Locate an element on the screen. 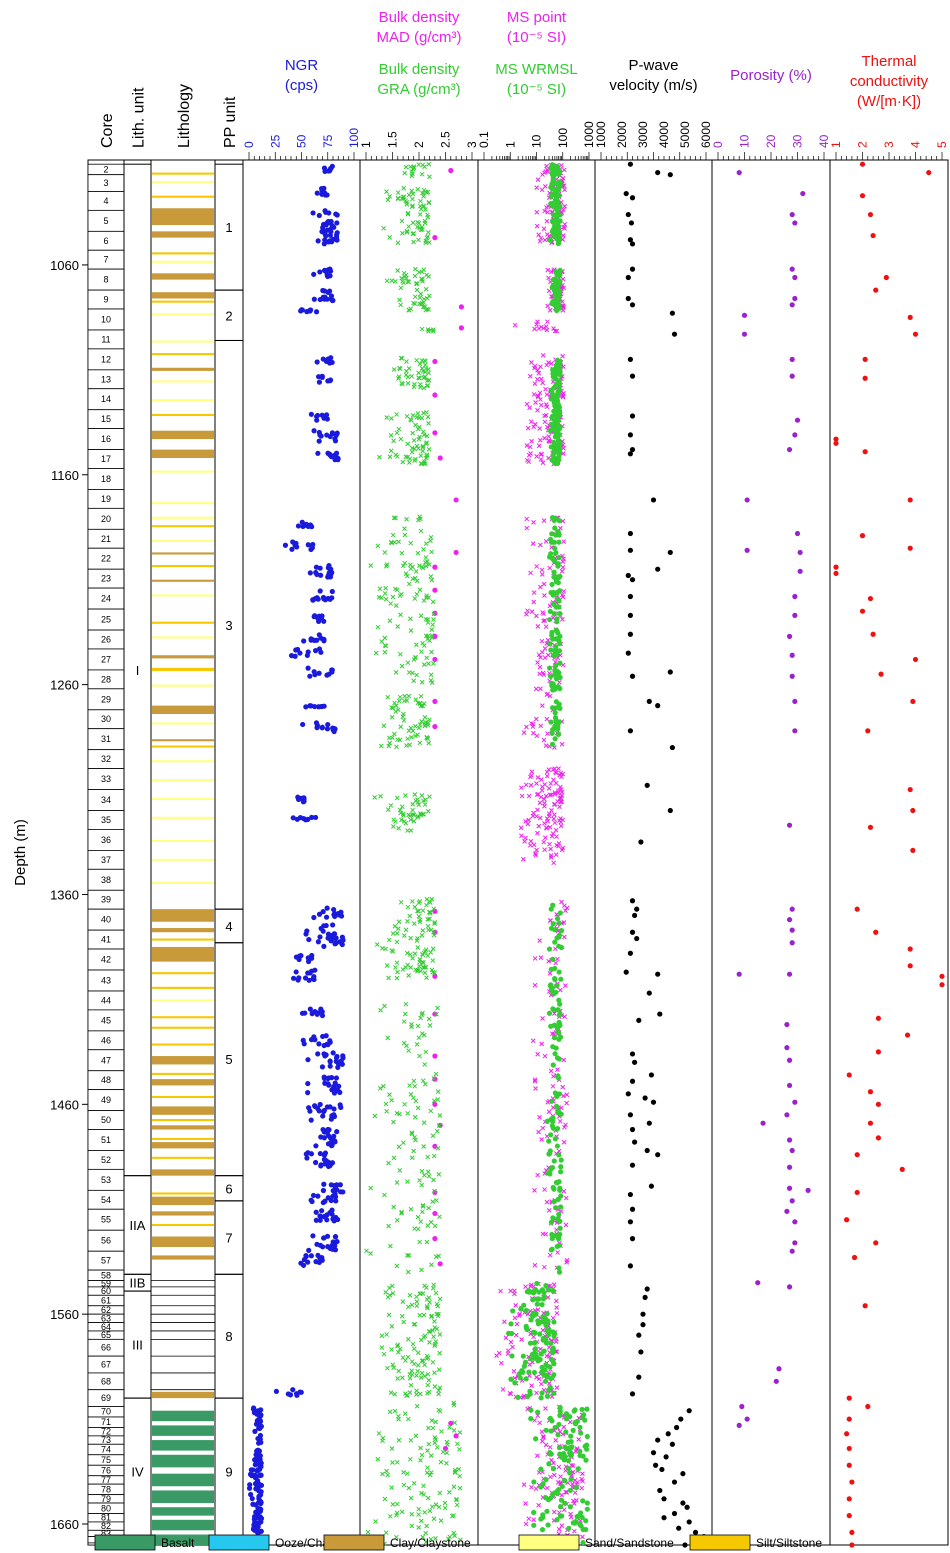 This screenshot has height=1553, width=950. core-label: 38 is located at coordinates (106, 880).